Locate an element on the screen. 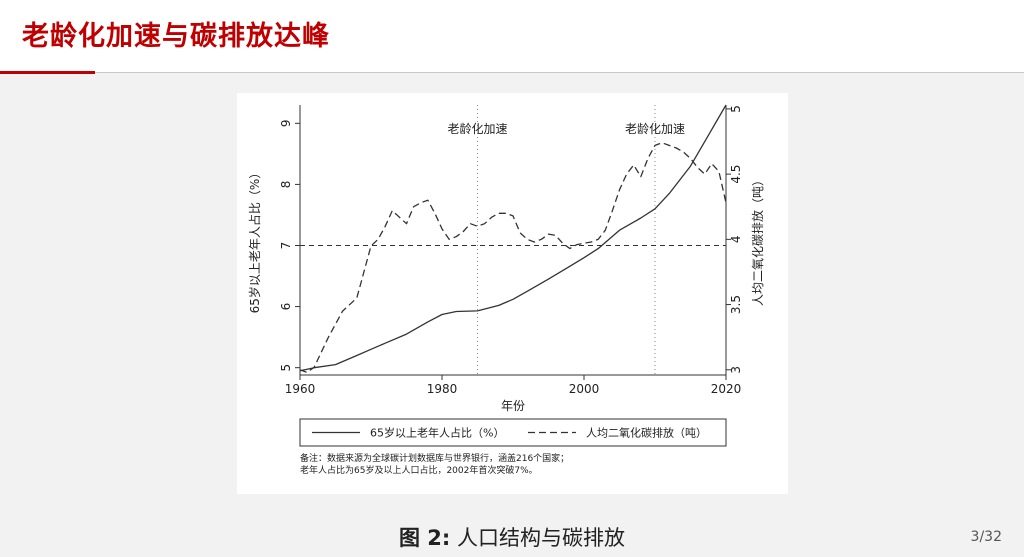  y-left-tick-label: 8 is located at coordinates (286, 185).